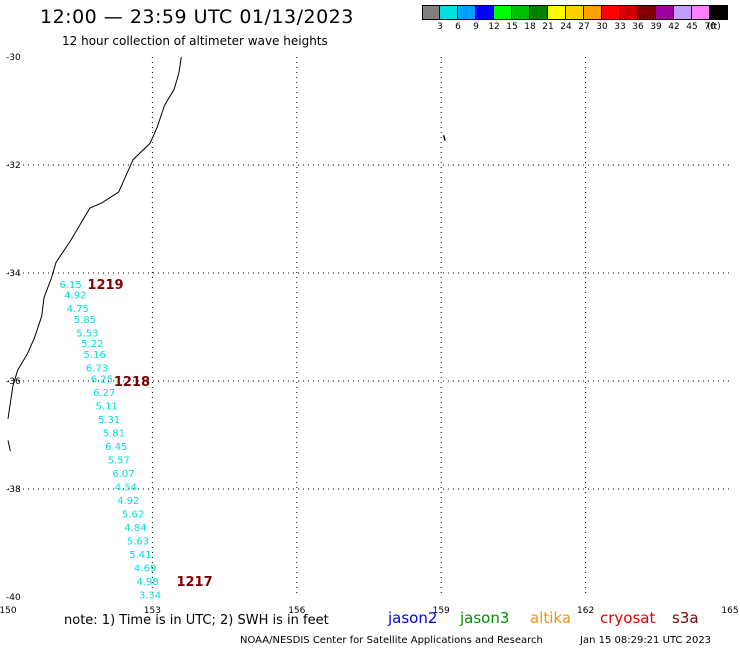 The width and height of the screenshot is (740, 650). What do you see at coordinates (584, 27) in the screenshot?
I see `colorbar-label: 27` at bounding box center [584, 27].